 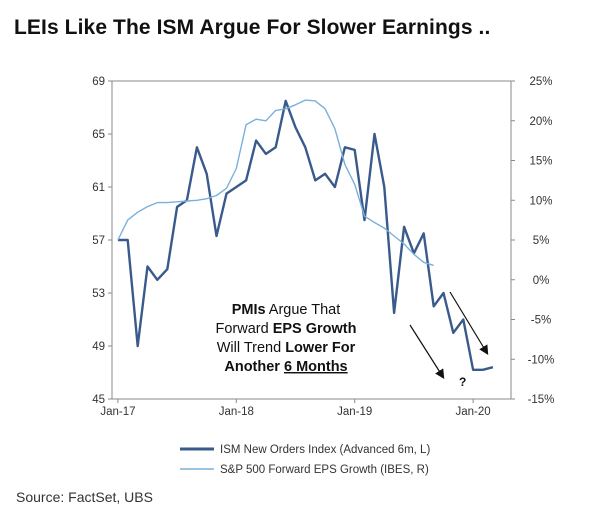 What do you see at coordinates (532, 241) in the screenshot?
I see `right-axis: -15% -10% -5% 0% 5% 10% 15% 20% 25%` at bounding box center [532, 241].